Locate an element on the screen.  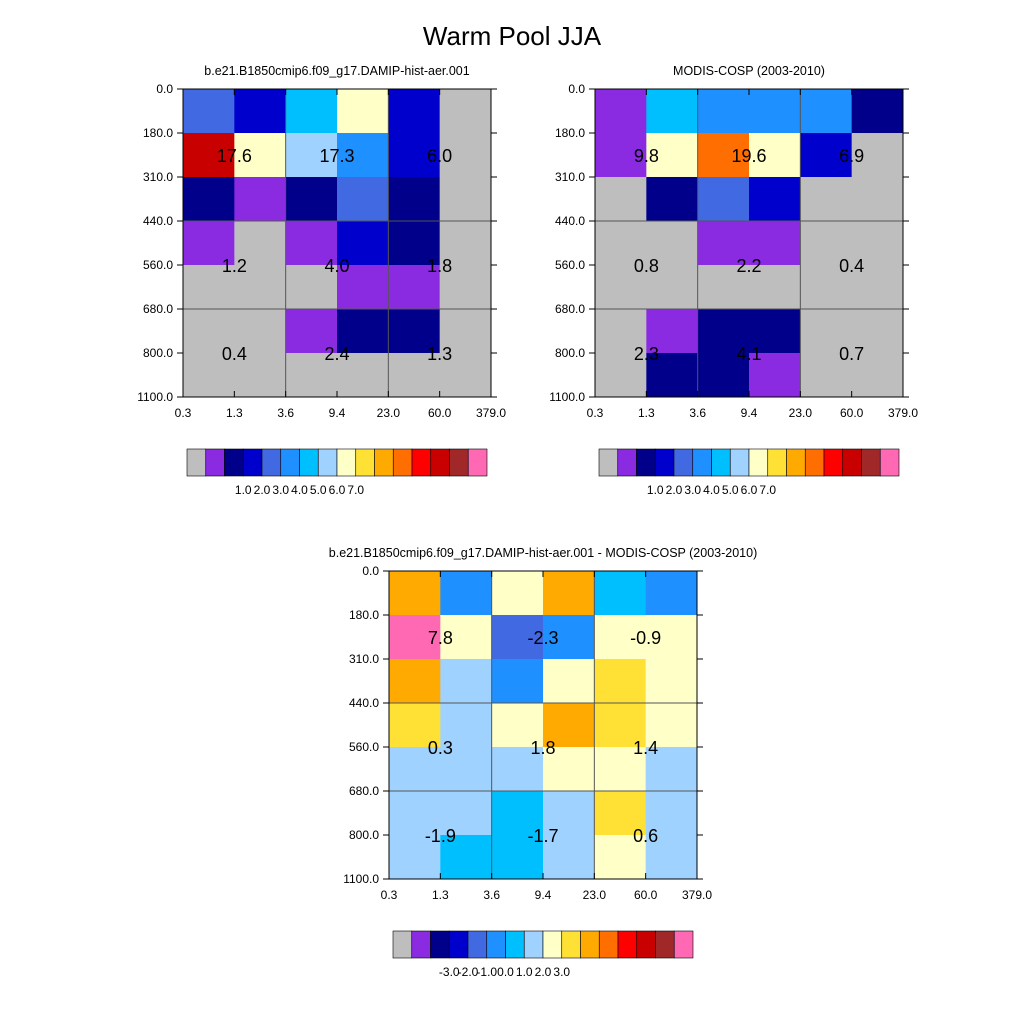
y-tick-label: 440.0 is located at coordinates (364, 703).